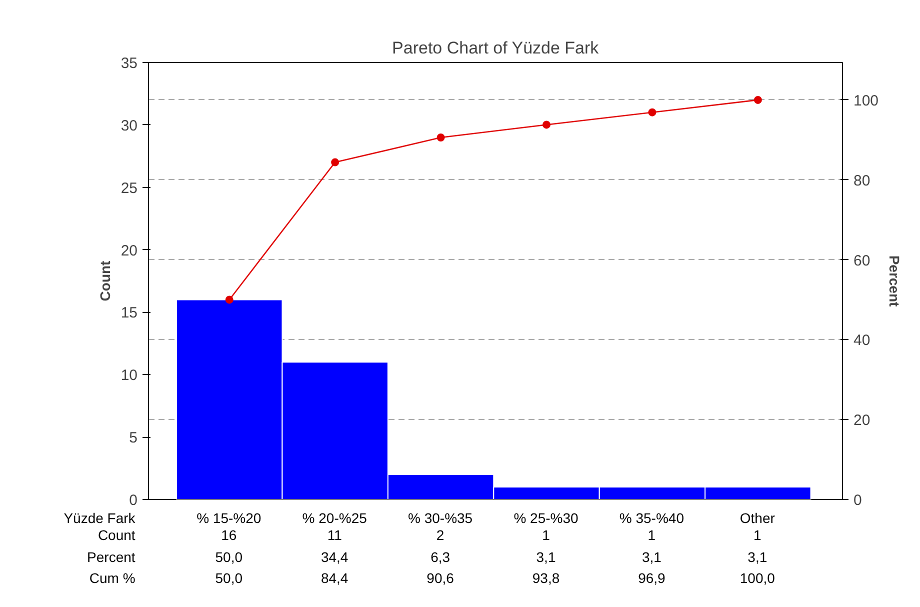 The width and height of the screenshot is (920, 607). Describe the element at coordinates (862, 261) in the screenshot. I see `y2-tick-label: 60` at that location.